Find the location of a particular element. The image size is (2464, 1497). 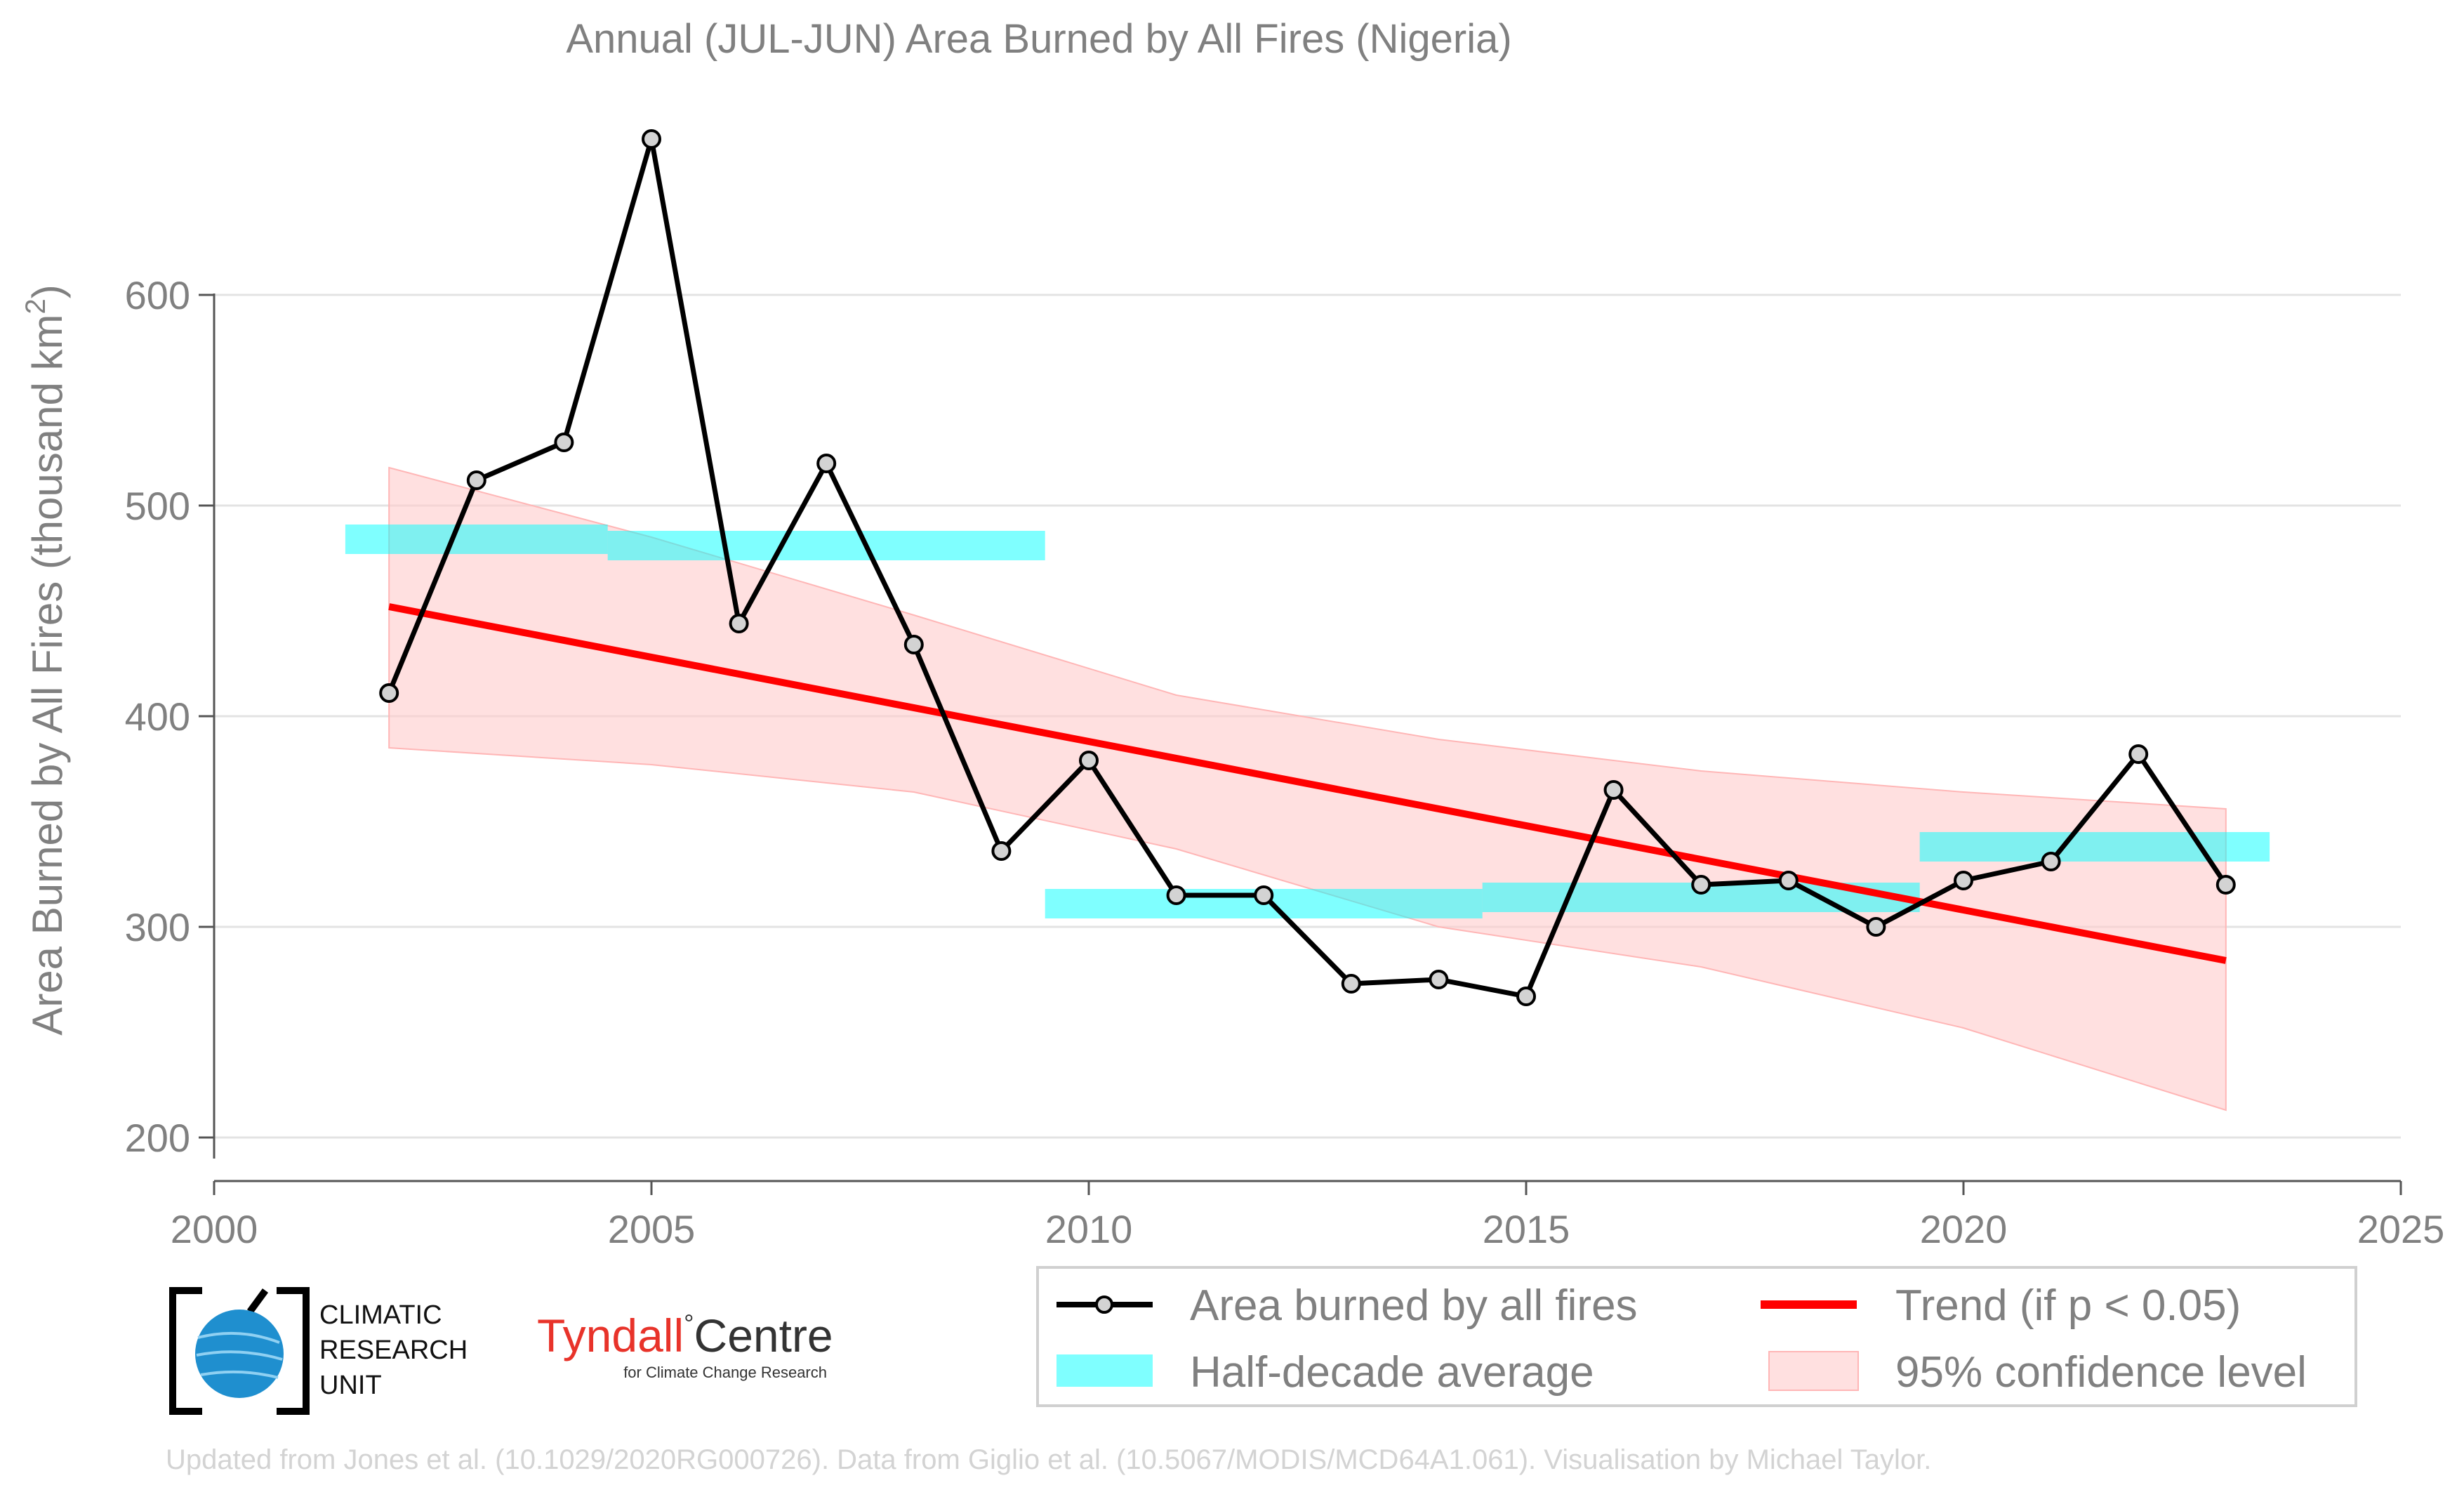

x-tick-label: 2000 is located at coordinates (214, 1229).